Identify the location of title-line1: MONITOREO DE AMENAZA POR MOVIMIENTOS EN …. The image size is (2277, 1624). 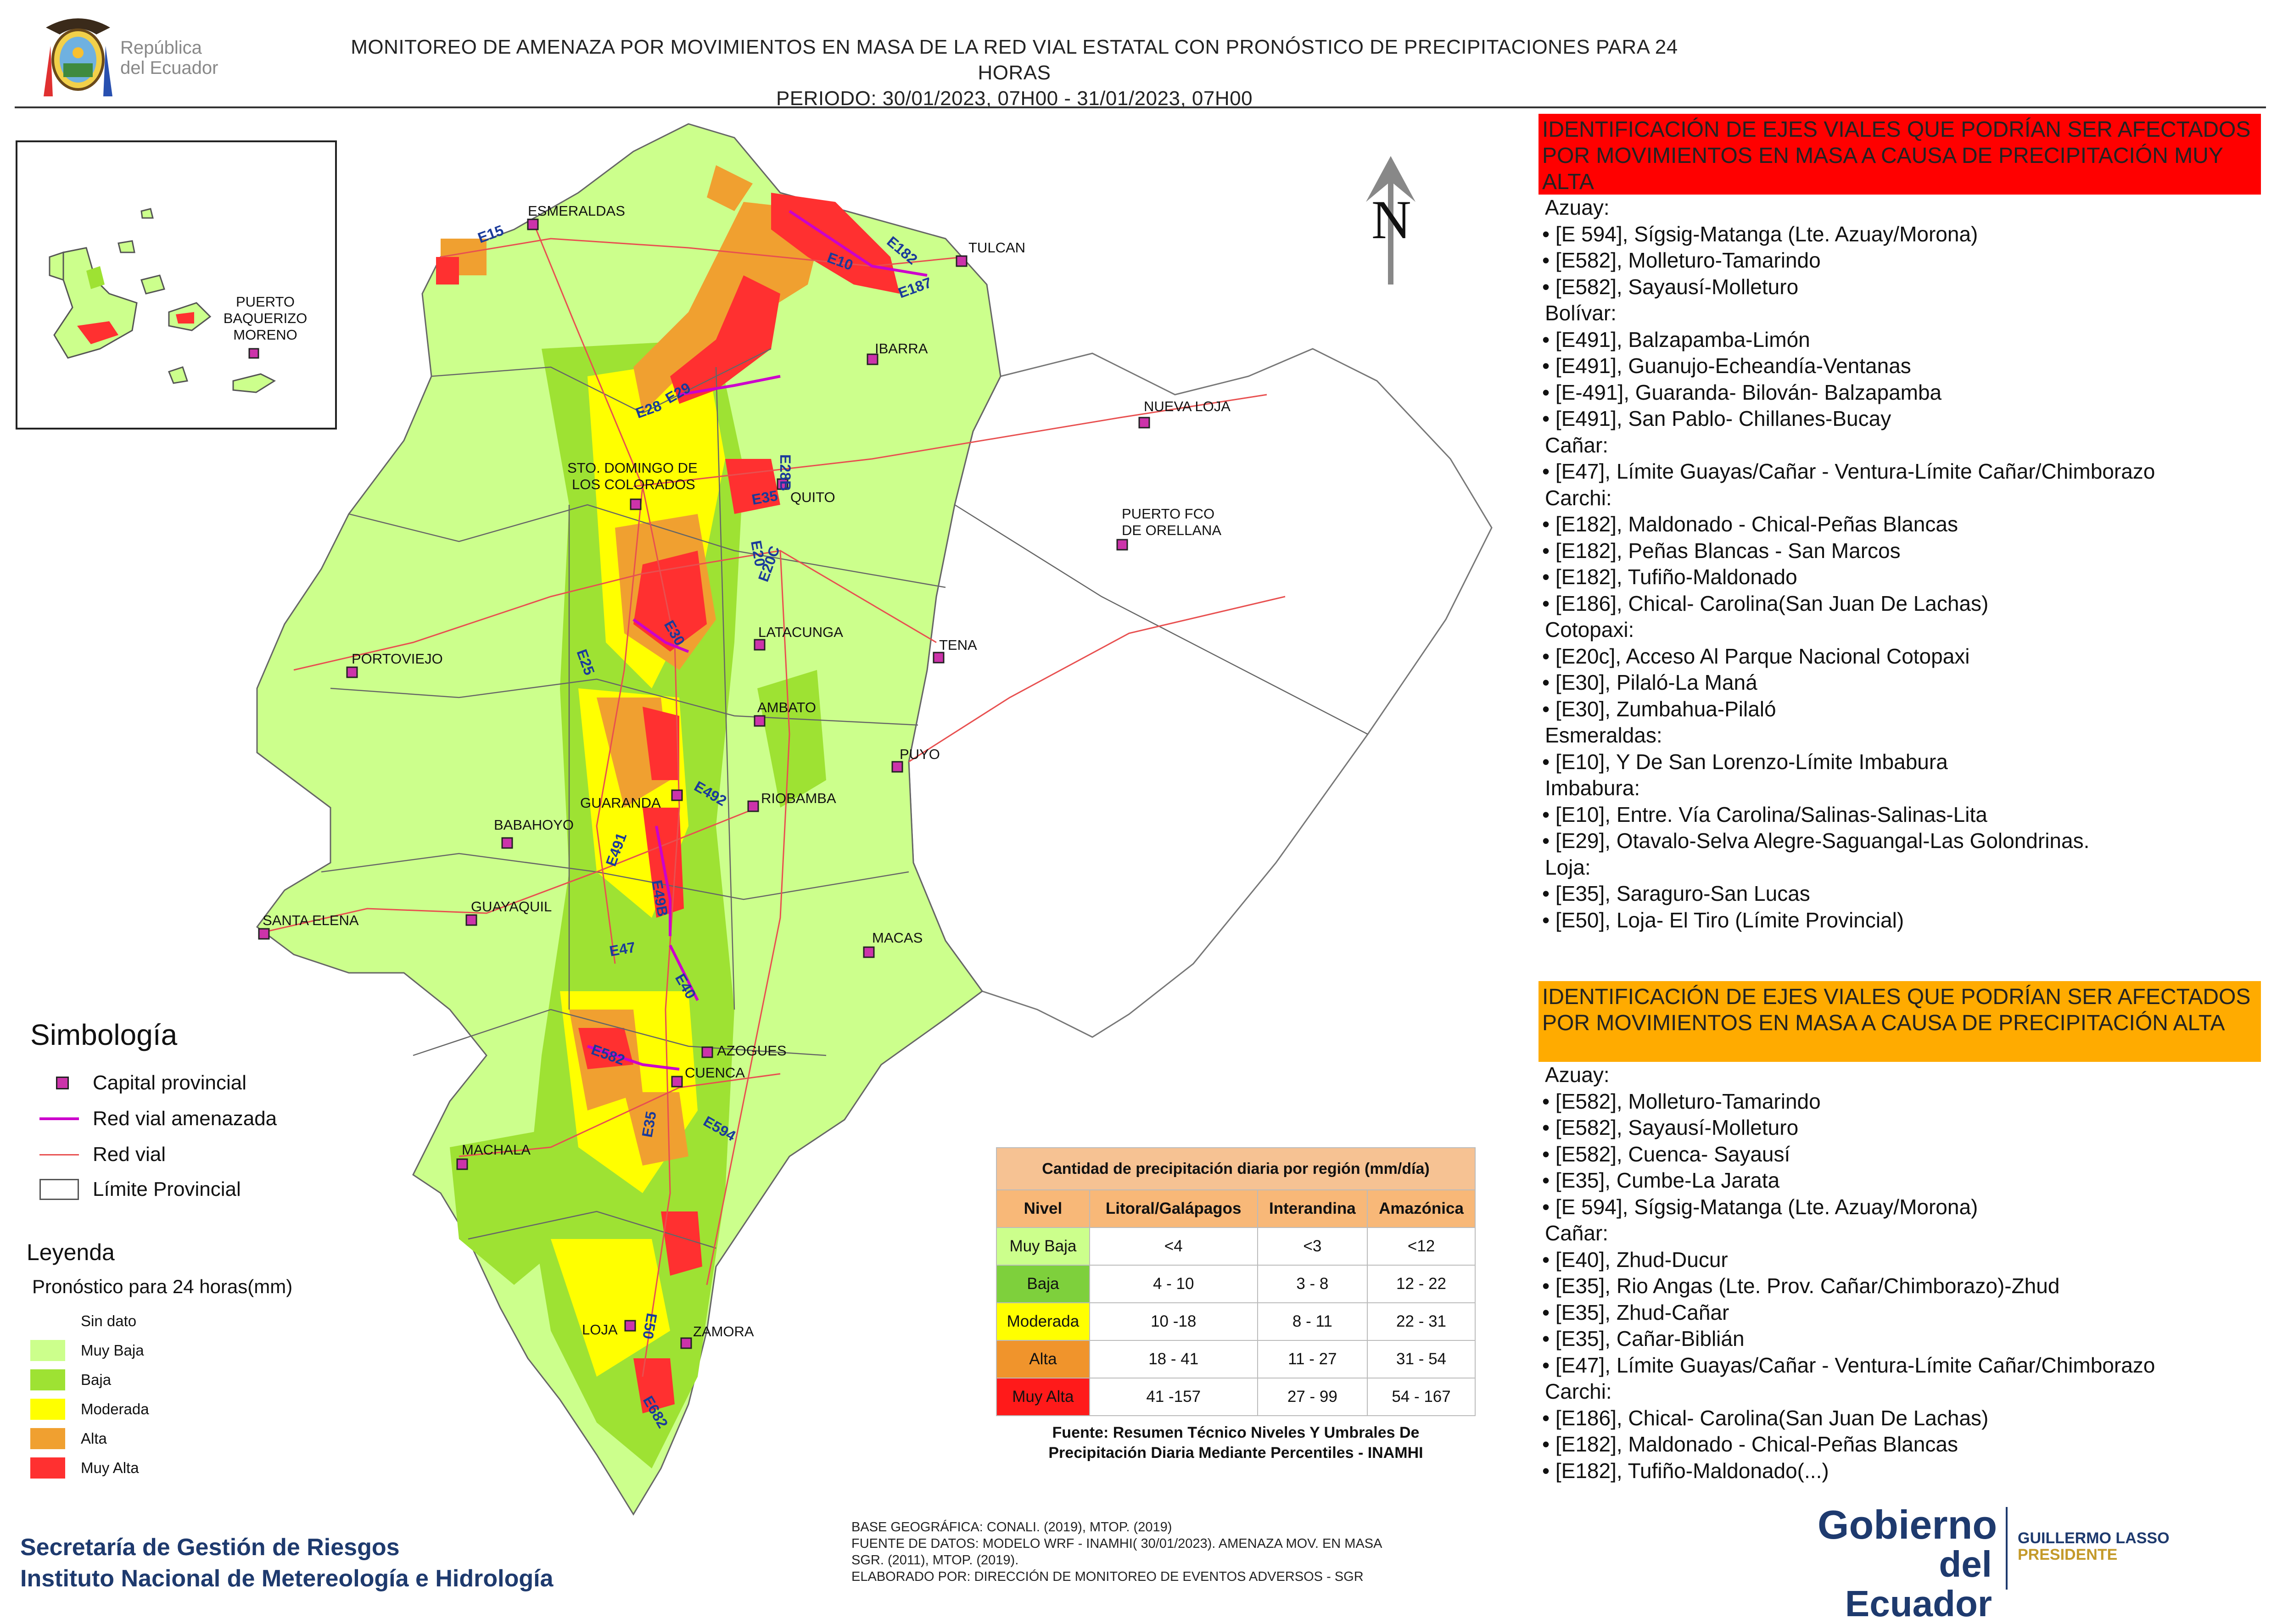
(1014, 60).